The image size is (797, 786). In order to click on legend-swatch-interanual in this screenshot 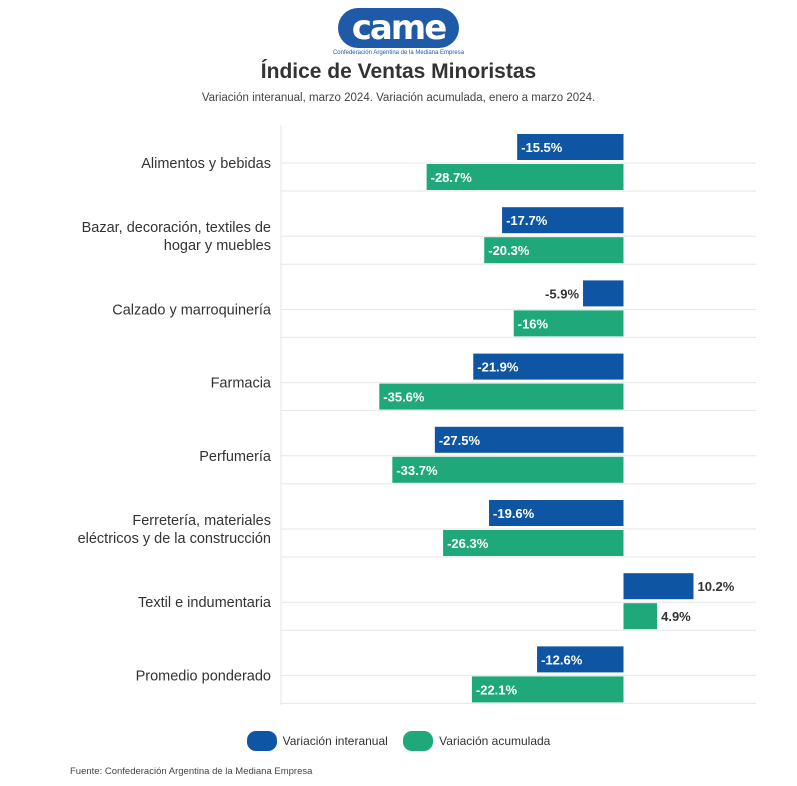, I will do `click(261, 741)`.